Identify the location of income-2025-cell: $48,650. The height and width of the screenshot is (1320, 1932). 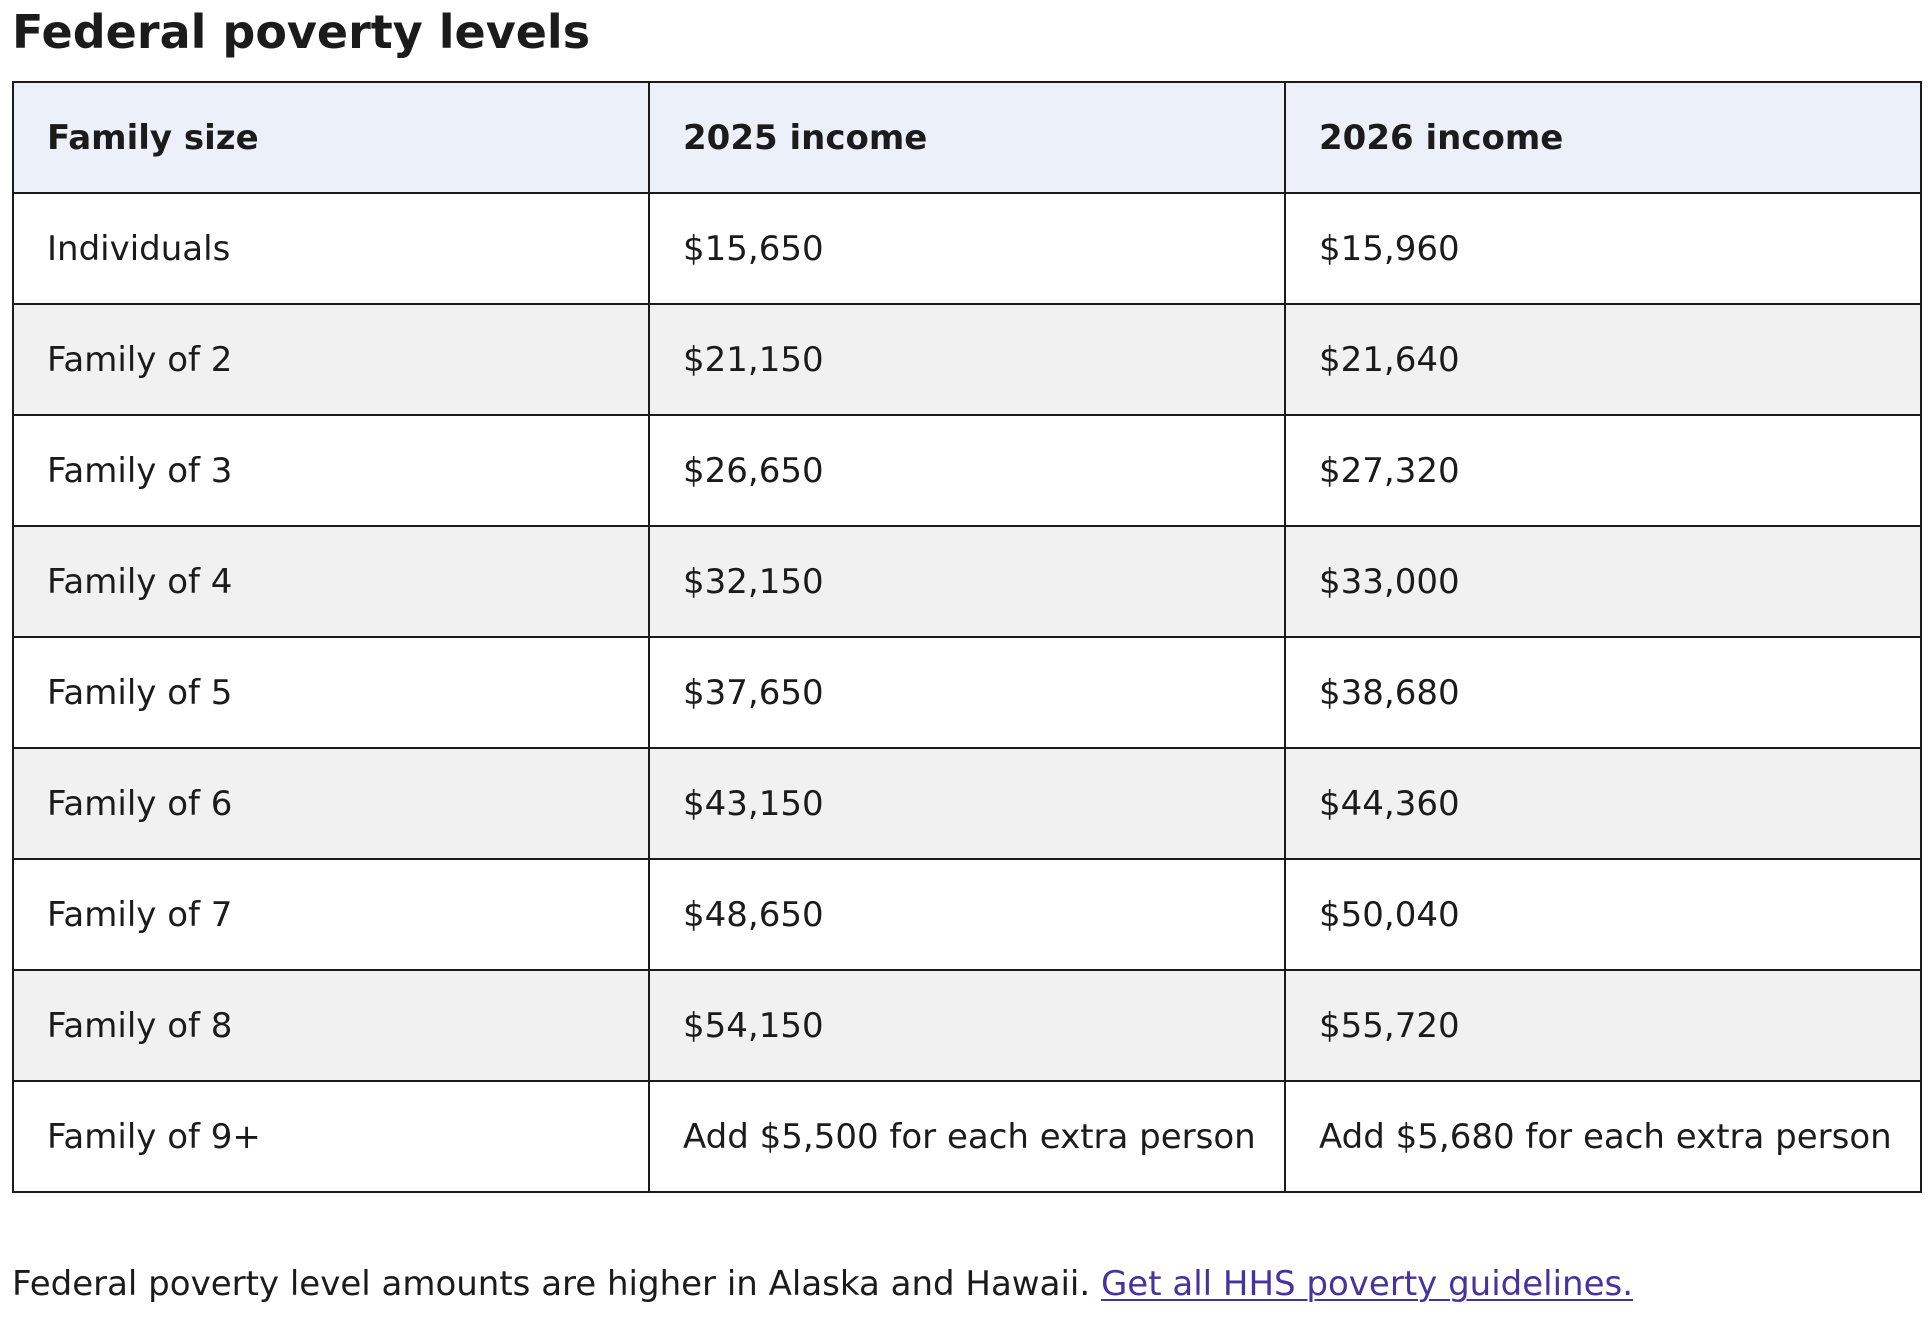
(967, 914).